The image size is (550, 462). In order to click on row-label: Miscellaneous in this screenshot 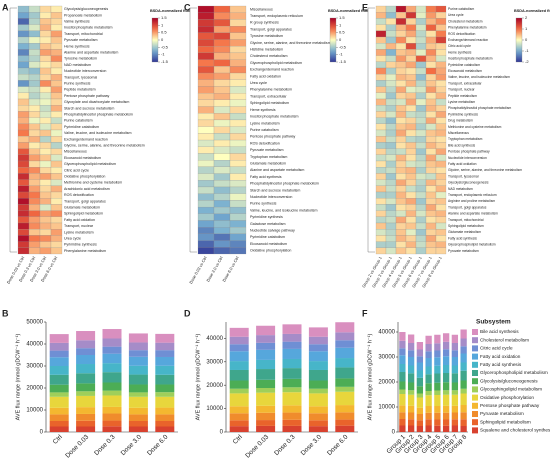, I will do `click(75, 152)`.